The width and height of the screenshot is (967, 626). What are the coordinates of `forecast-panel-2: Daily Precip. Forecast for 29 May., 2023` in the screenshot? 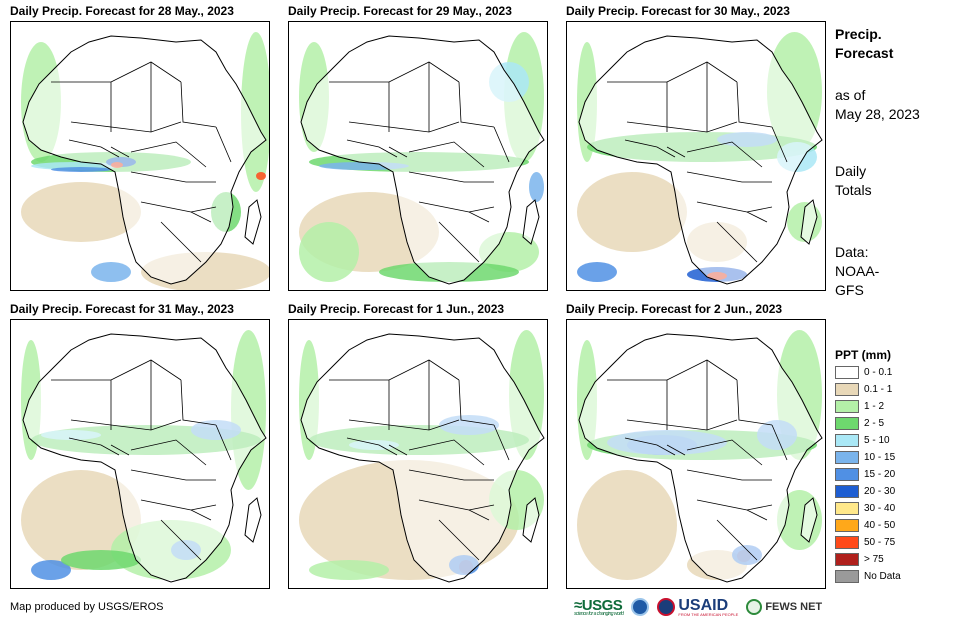 It's located at (418, 148).